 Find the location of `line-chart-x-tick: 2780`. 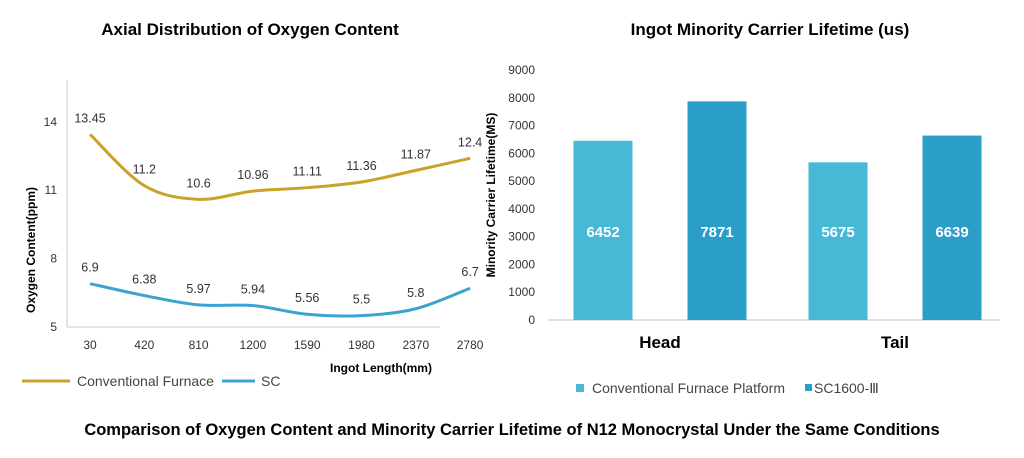

line-chart-x-tick: 2780 is located at coordinates (470, 345).